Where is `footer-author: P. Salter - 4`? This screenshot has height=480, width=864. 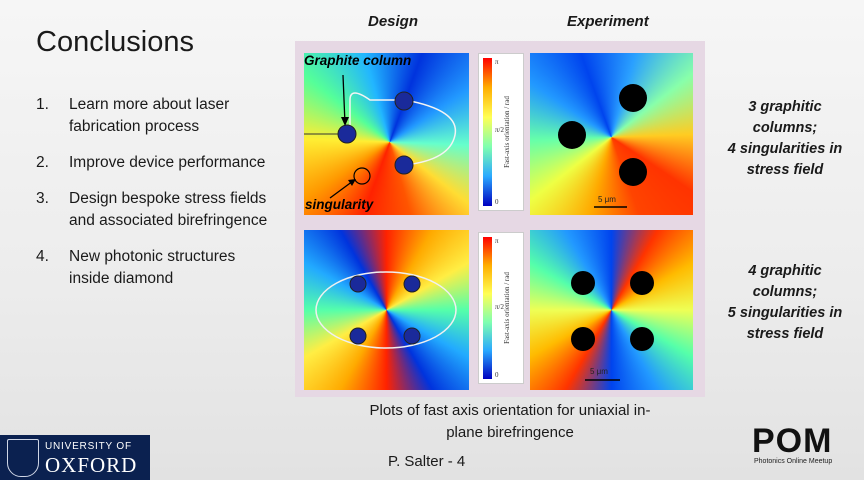
footer-author: P. Salter - 4 is located at coordinates (427, 461).